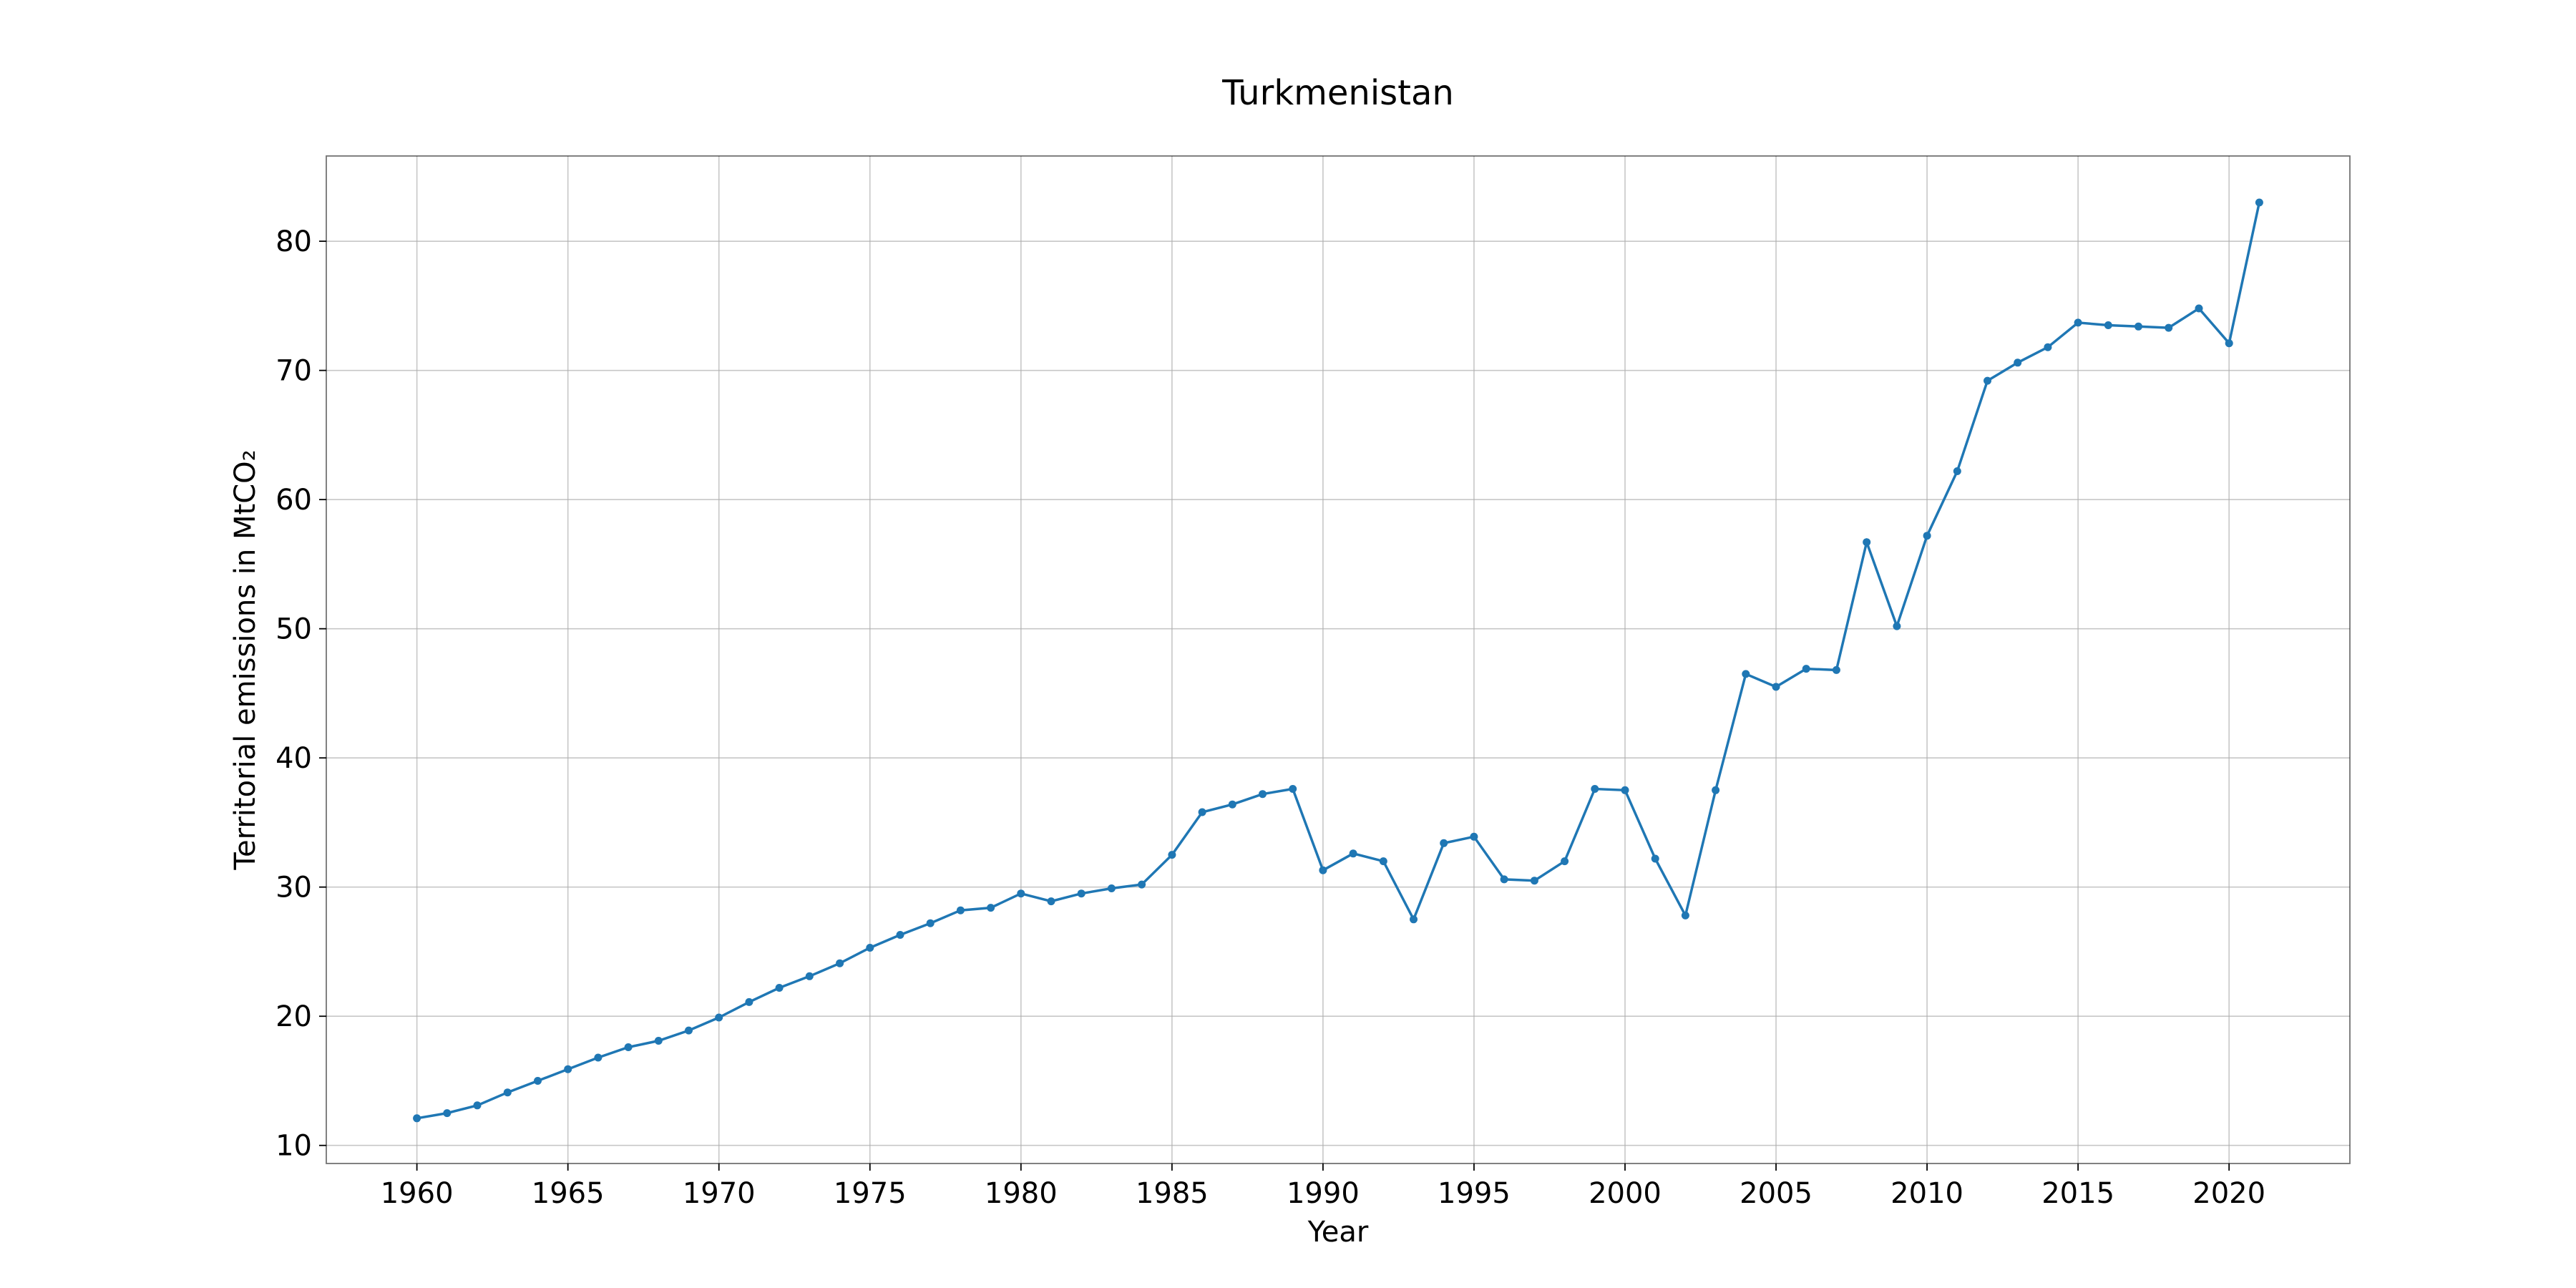 The width and height of the screenshot is (2576, 1288). Describe the element at coordinates (417, 1193) in the screenshot. I see `x-tick-label: 1960` at that location.